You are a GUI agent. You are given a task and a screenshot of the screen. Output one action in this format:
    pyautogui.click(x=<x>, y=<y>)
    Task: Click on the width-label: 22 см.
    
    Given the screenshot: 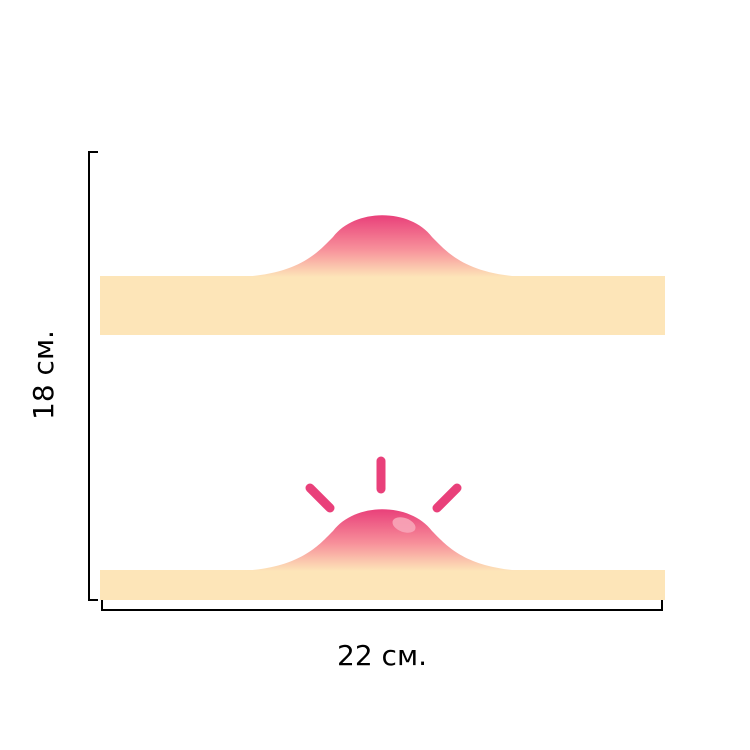 What is the action you would take?
    pyautogui.click(x=382, y=655)
    